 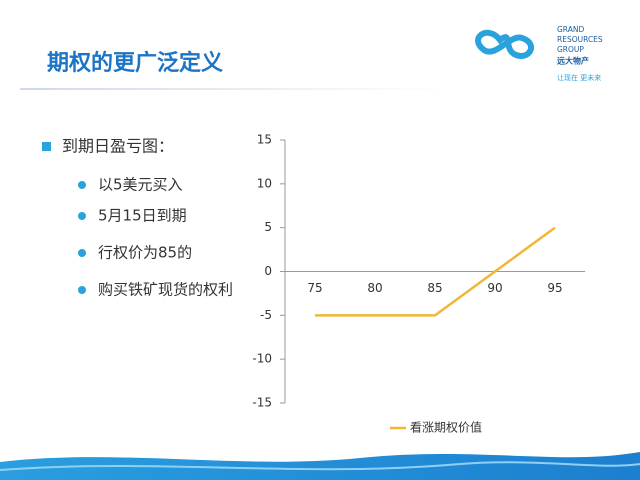 What do you see at coordinates (505, 44) in the screenshot?
I see `logo-mark` at bounding box center [505, 44].